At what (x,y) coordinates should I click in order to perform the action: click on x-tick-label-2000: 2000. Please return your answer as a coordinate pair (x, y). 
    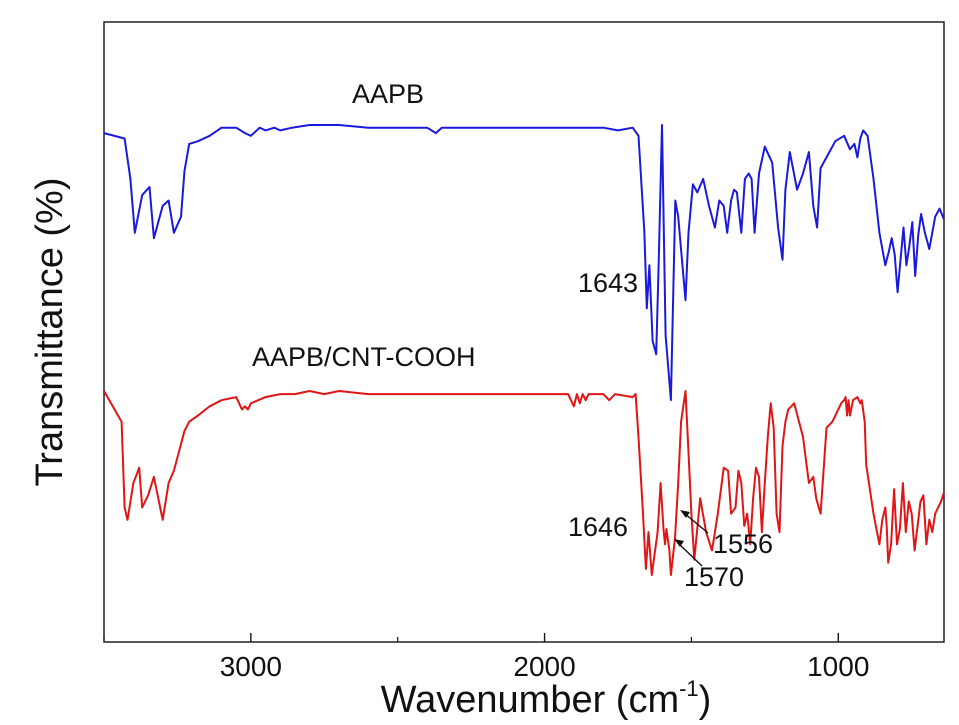
    Looking at the image, I should click on (544, 666).